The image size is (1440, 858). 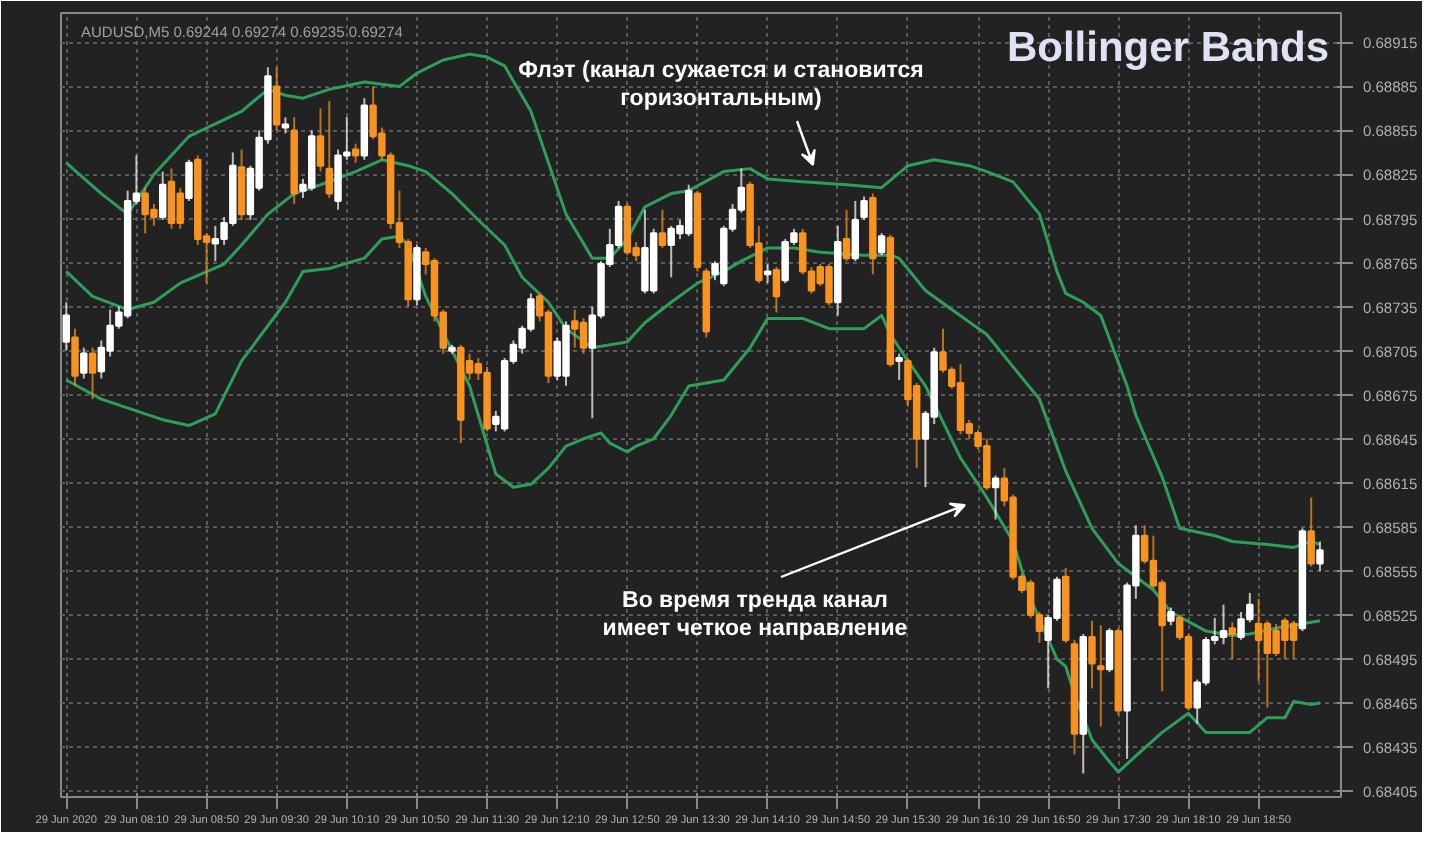 What do you see at coordinates (1168, 48) in the screenshot?
I see `chart-title: Bollinger Bands` at bounding box center [1168, 48].